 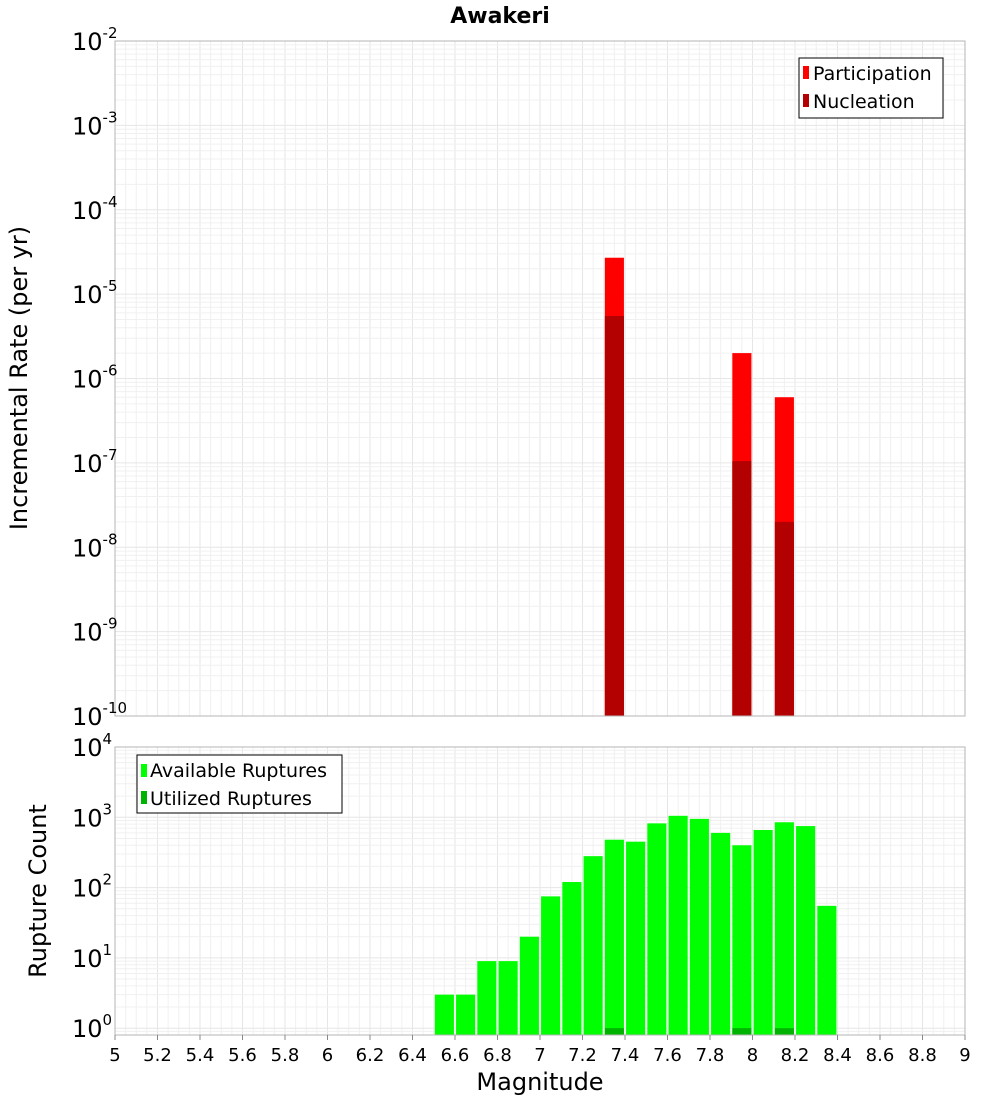 What do you see at coordinates (114, 1055) in the screenshot?
I see `x-tick-label: 5` at bounding box center [114, 1055].